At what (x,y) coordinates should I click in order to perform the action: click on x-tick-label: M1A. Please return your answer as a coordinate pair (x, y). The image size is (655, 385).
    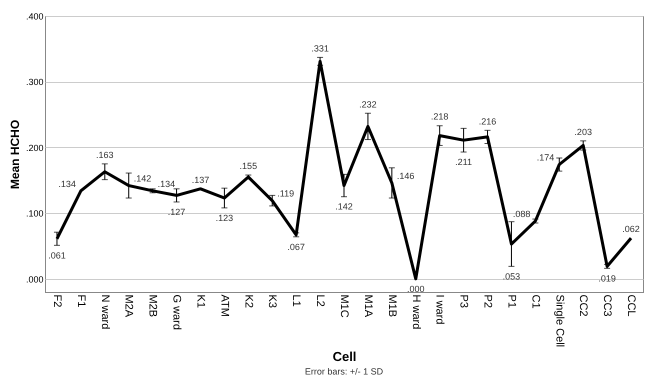
    Looking at the image, I should click on (368, 306).